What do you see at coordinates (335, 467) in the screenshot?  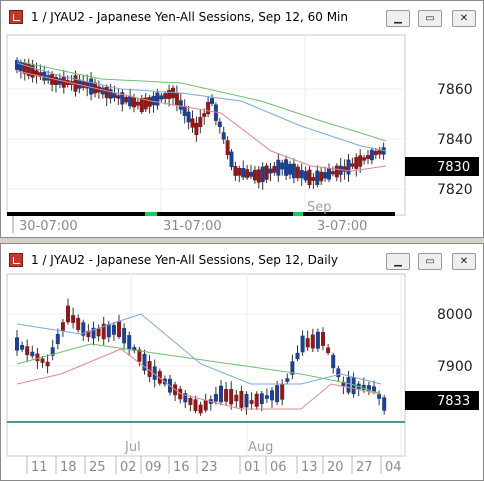 I see `date-label: 20` at bounding box center [335, 467].